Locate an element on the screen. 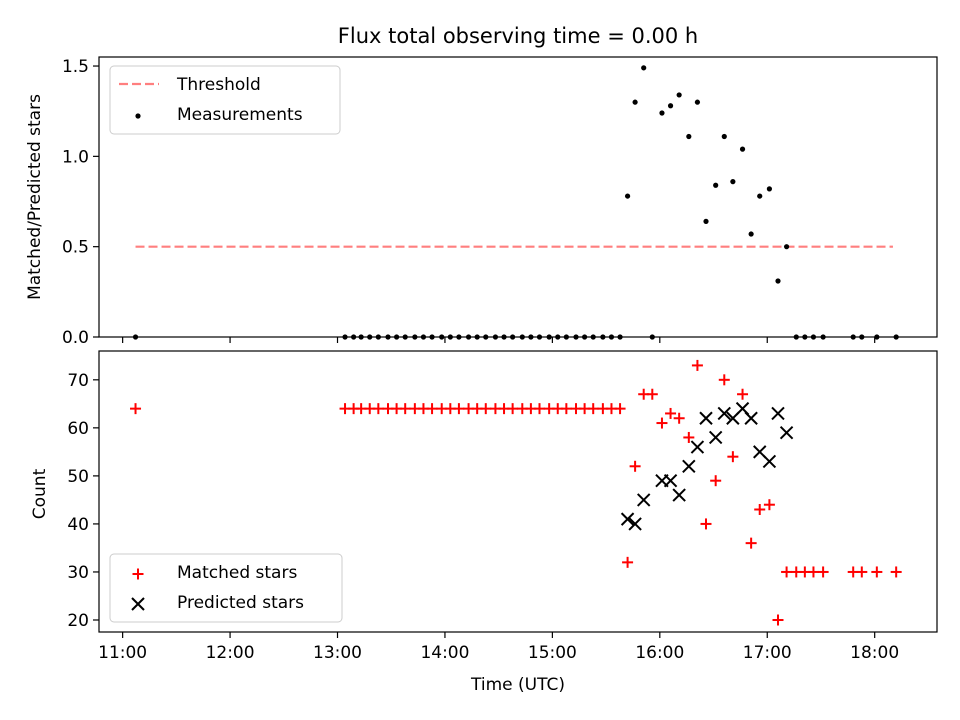 This screenshot has width=960, height=720. x-tick-label: 14:00 is located at coordinates (444, 653).